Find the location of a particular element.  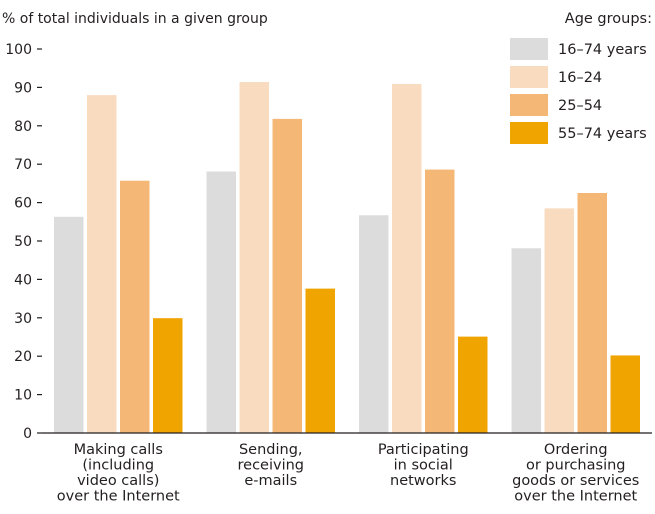

legend-item-label: 55–74 years is located at coordinates (602, 134).